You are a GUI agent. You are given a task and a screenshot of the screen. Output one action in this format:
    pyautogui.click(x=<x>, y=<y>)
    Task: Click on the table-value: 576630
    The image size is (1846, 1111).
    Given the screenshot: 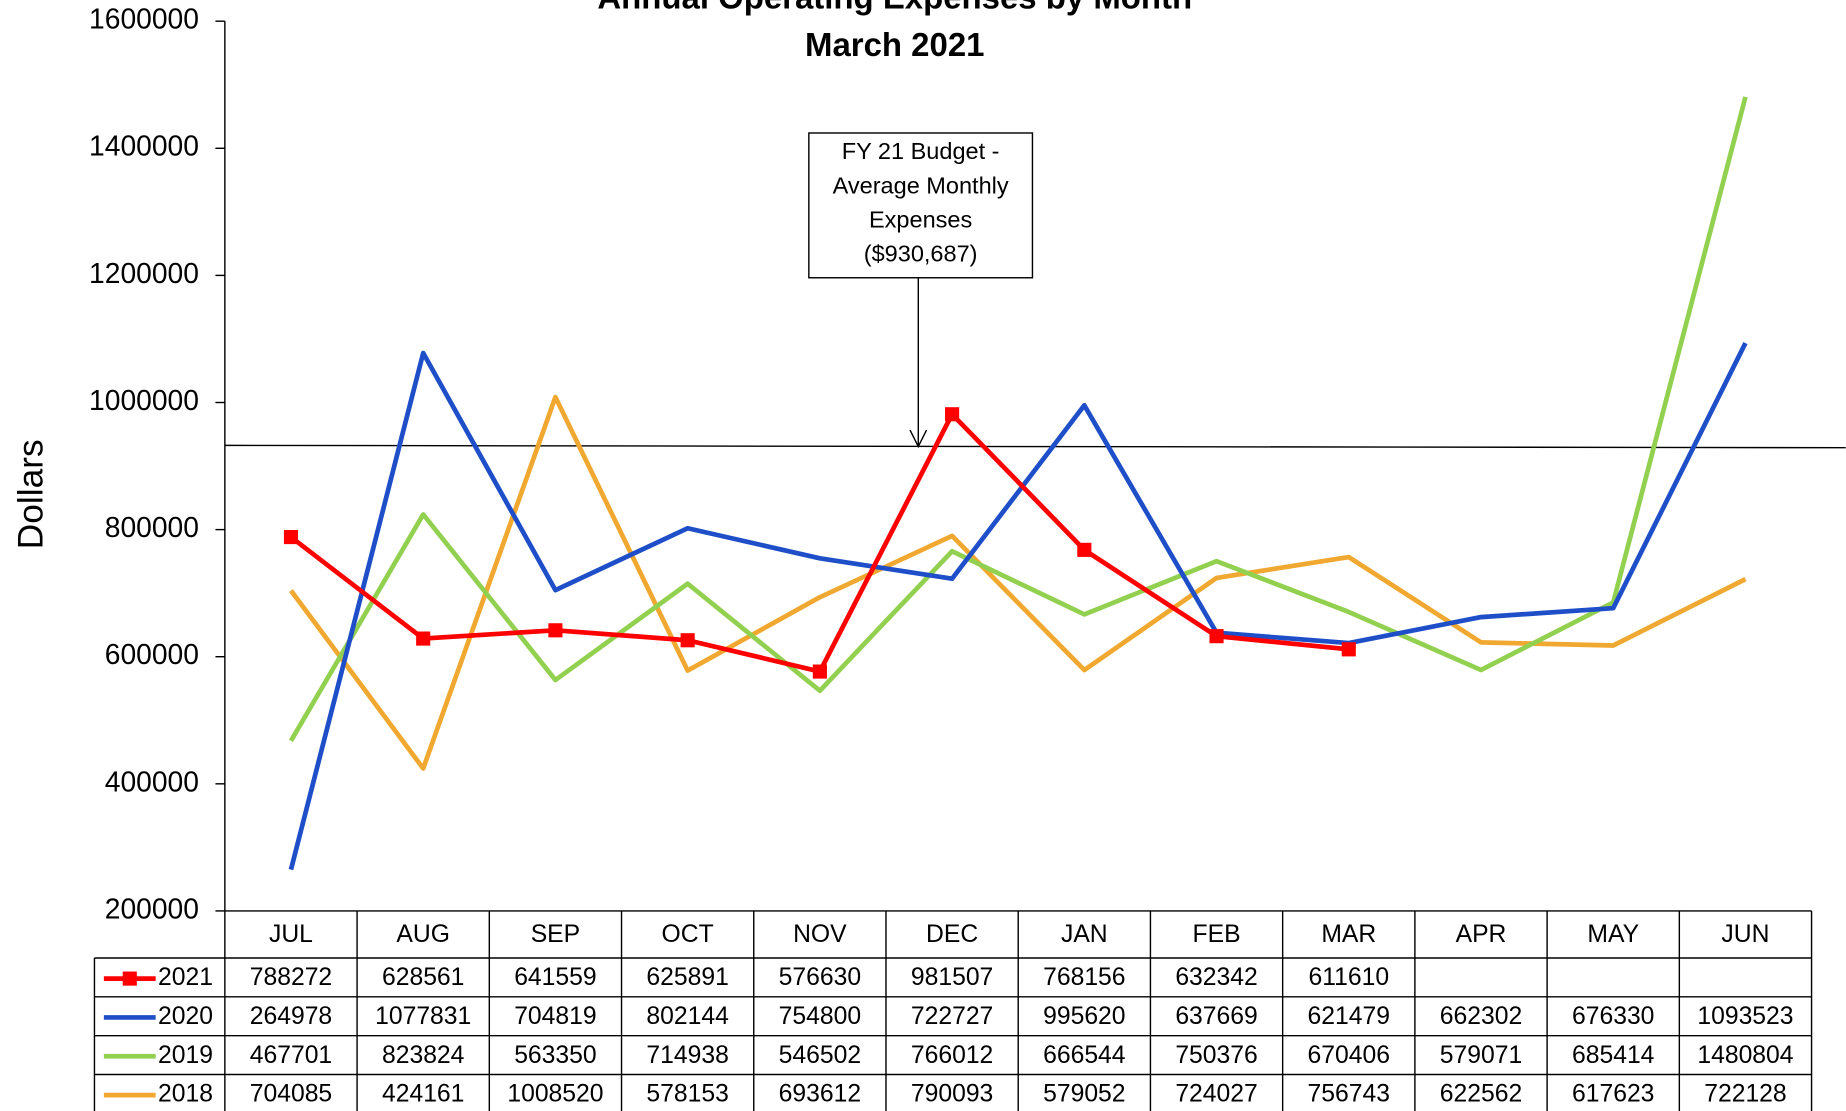 What is the action you would take?
    pyautogui.click(x=820, y=977)
    